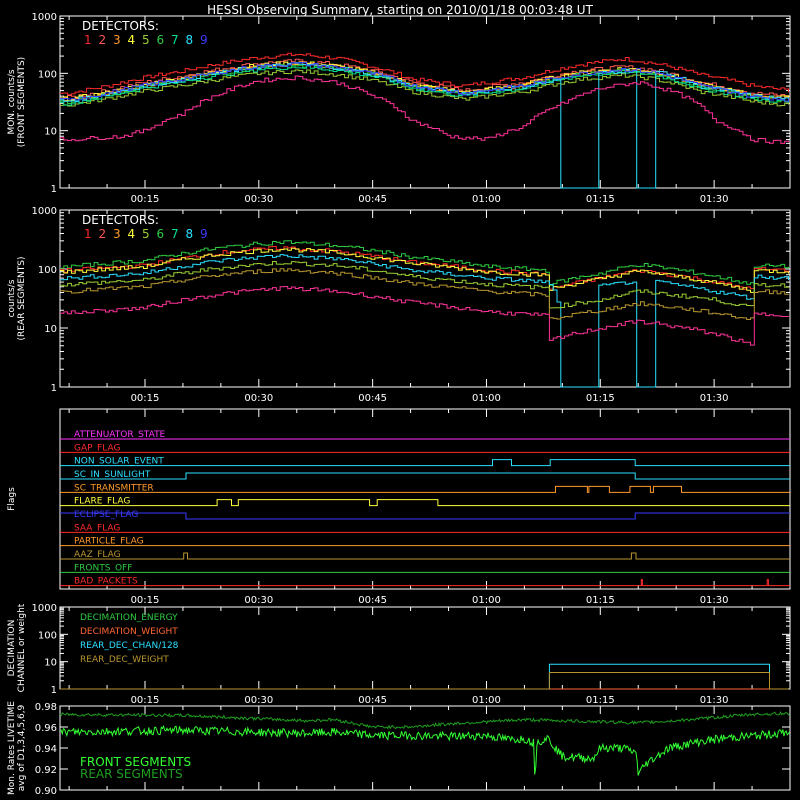 The width and height of the screenshot is (800, 800). I want to click on y-tick-label-rear: 1, so click(54, 388).